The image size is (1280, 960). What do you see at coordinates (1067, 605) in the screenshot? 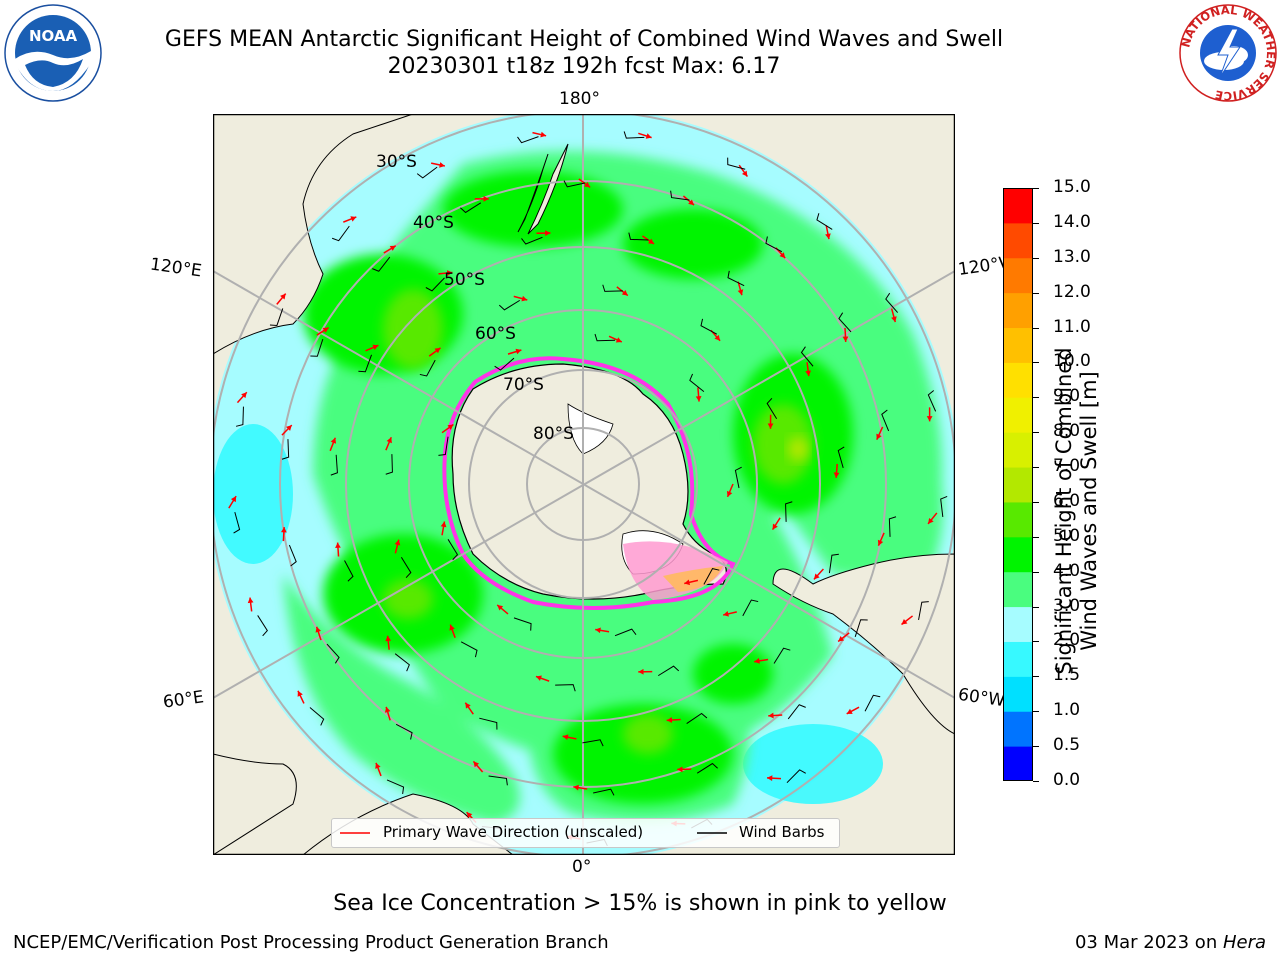
I see `colorbar-tick-label: 3.0` at bounding box center [1067, 605].